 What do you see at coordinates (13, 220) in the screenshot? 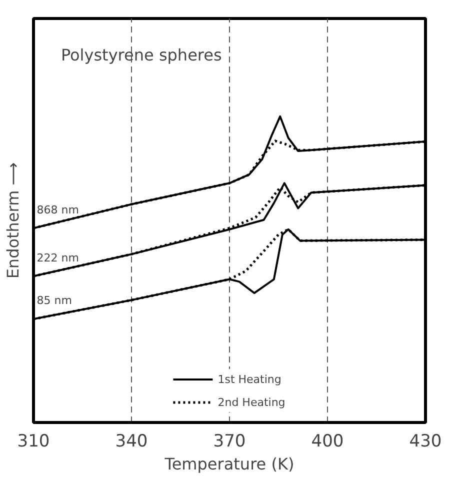
I see `y-axis-title: Endotherm ⟶` at bounding box center [13, 220].